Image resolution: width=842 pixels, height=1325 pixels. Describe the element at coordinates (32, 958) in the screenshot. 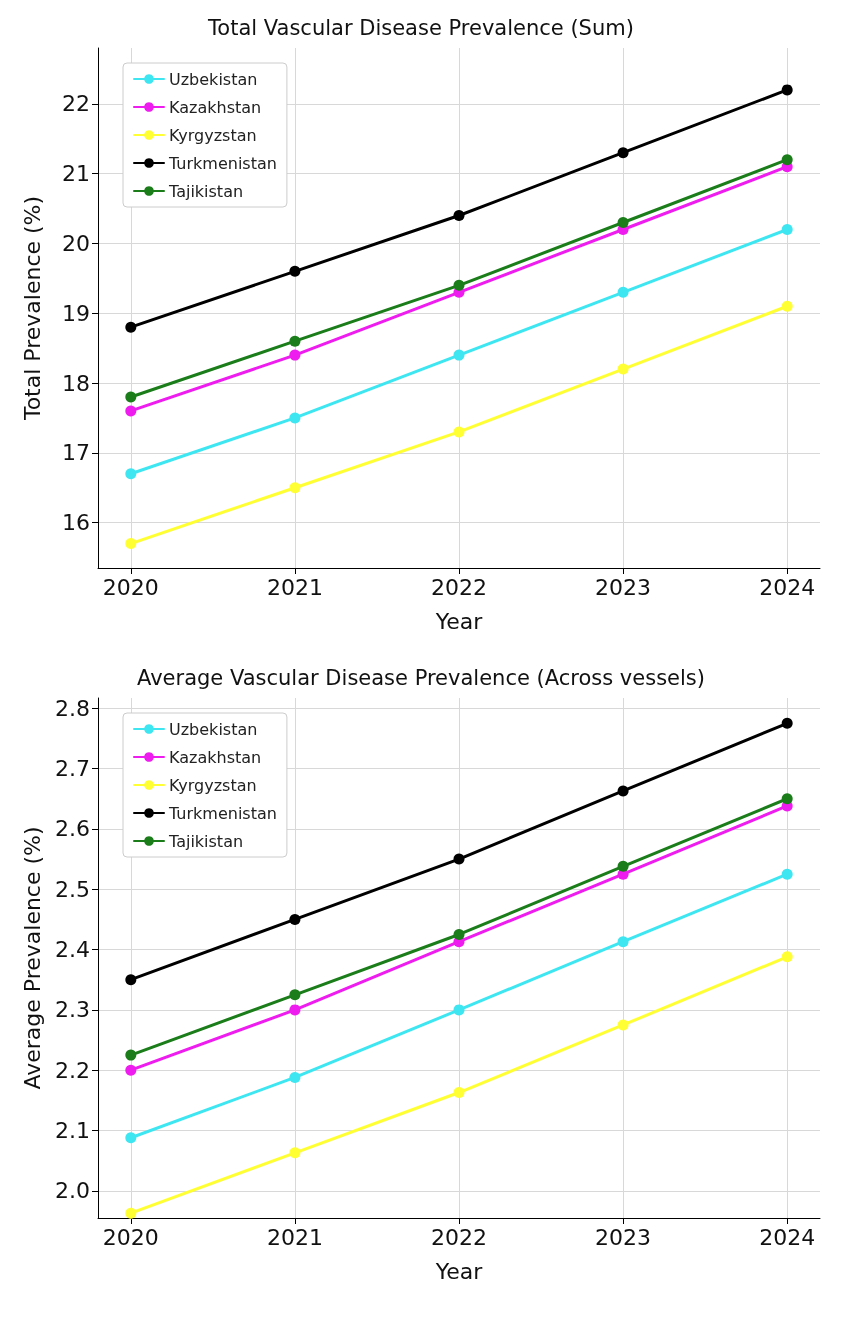

I see `y-axis-title: Average Prevalence (%)` at that location.